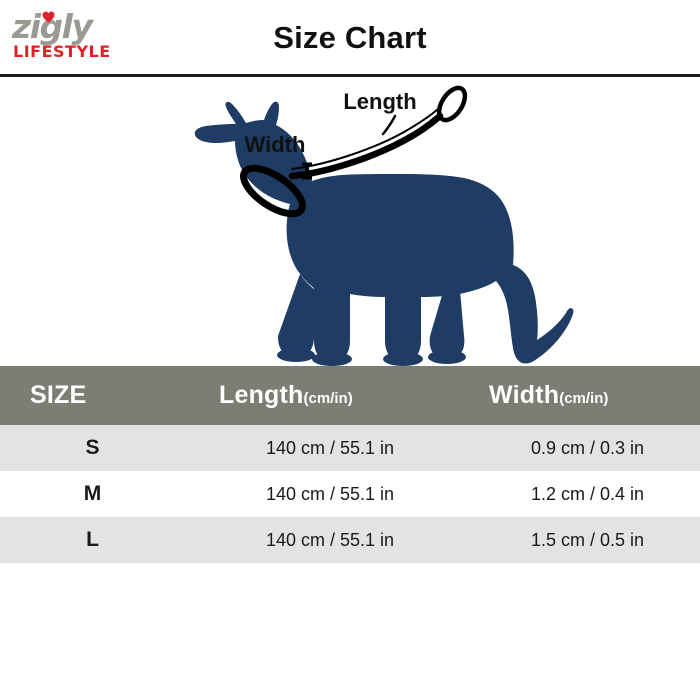 Image resolution: width=700 pixels, height=700 pixels. I want to click on header-divider, so click(350, 75).